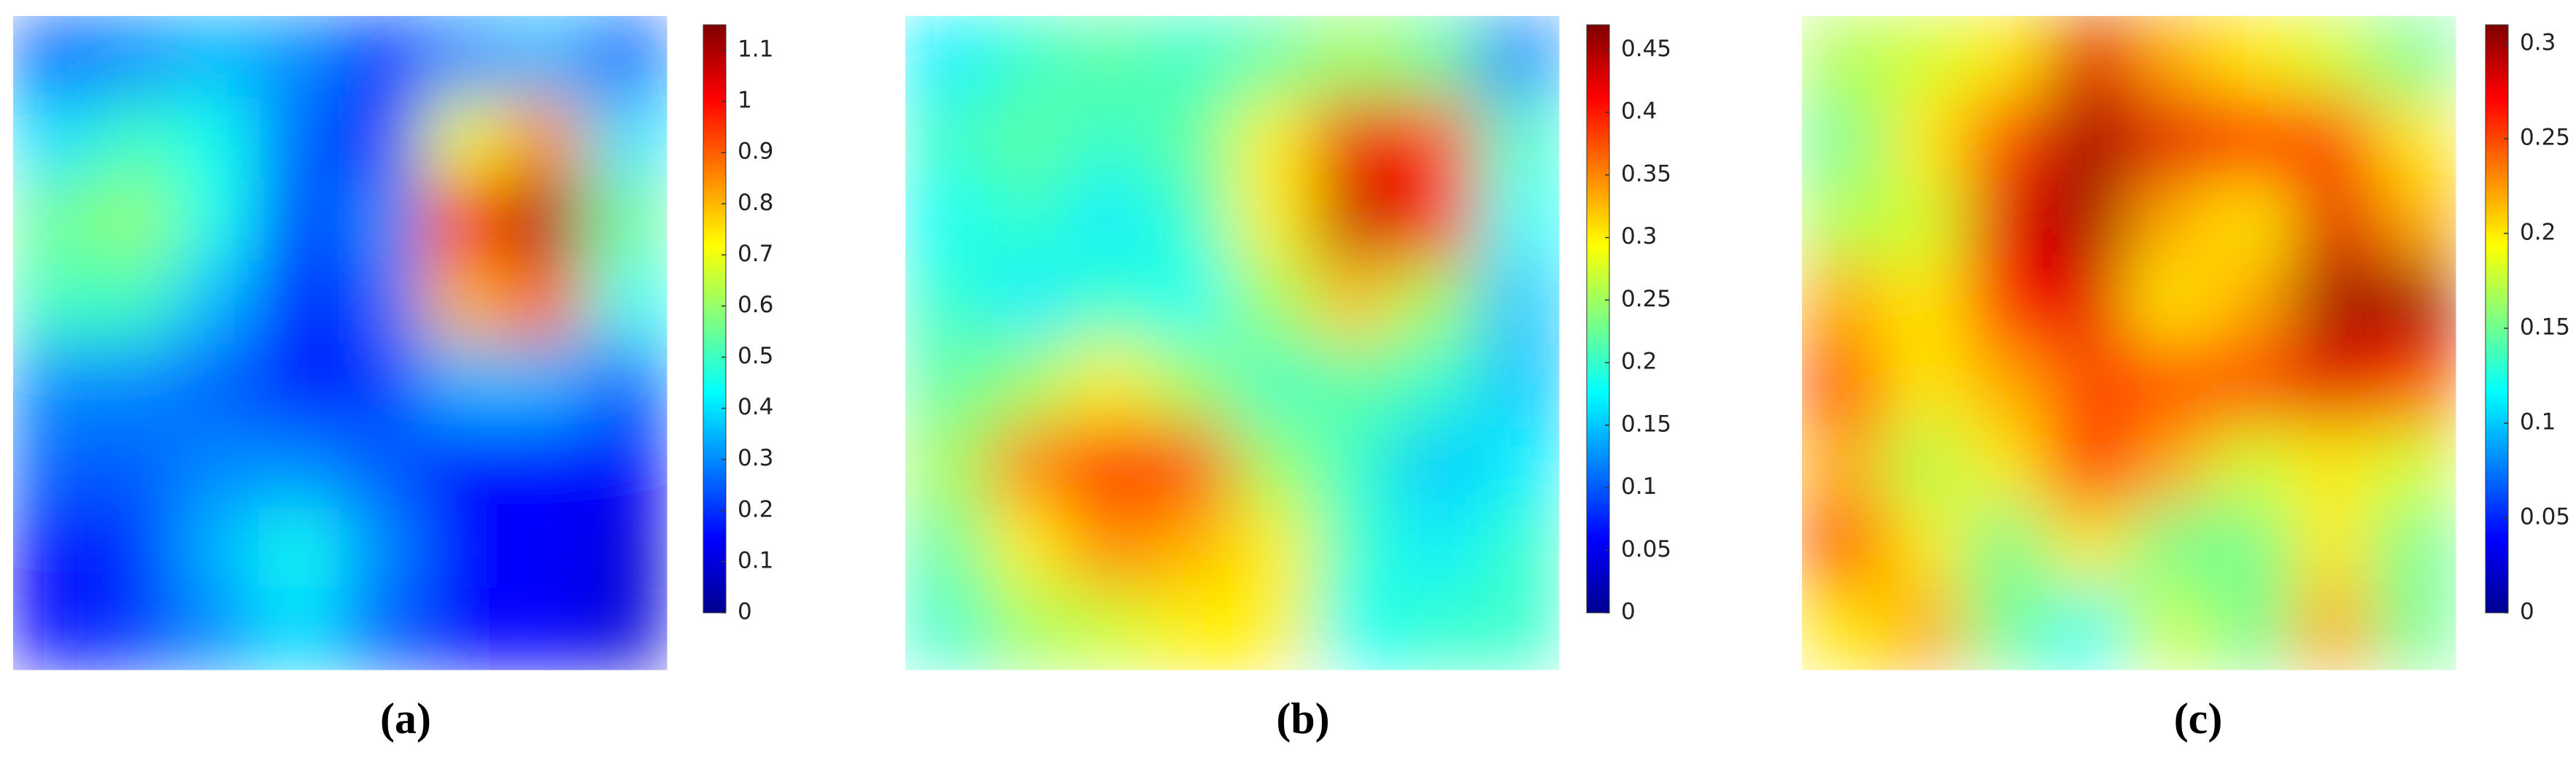  What do you see at coordinates (1646, 174) in the screenshot?
I see `colorbar-tick-label: 0.35` at bounding box center [1646, 174].